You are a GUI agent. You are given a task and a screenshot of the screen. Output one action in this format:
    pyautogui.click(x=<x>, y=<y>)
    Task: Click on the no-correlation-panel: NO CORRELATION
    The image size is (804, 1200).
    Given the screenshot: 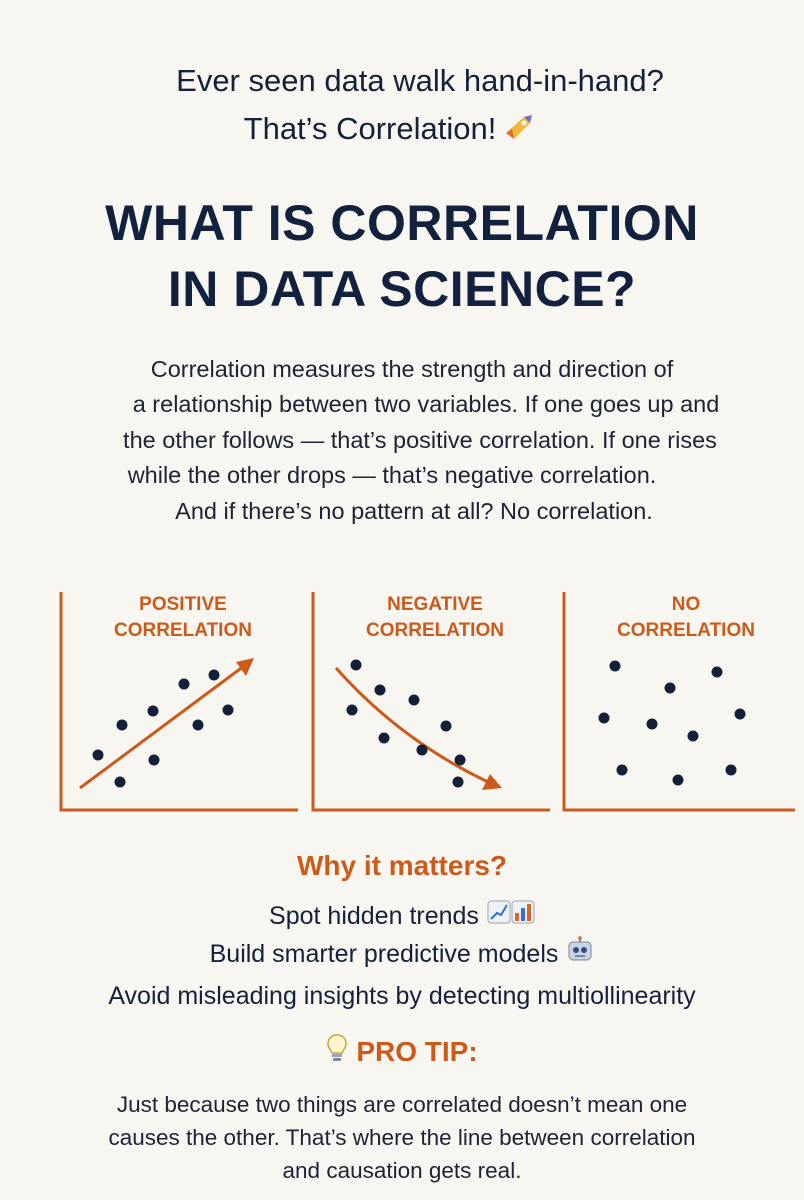 What is the action you would take?
    pyautogui.click(x=682, y=705)
    